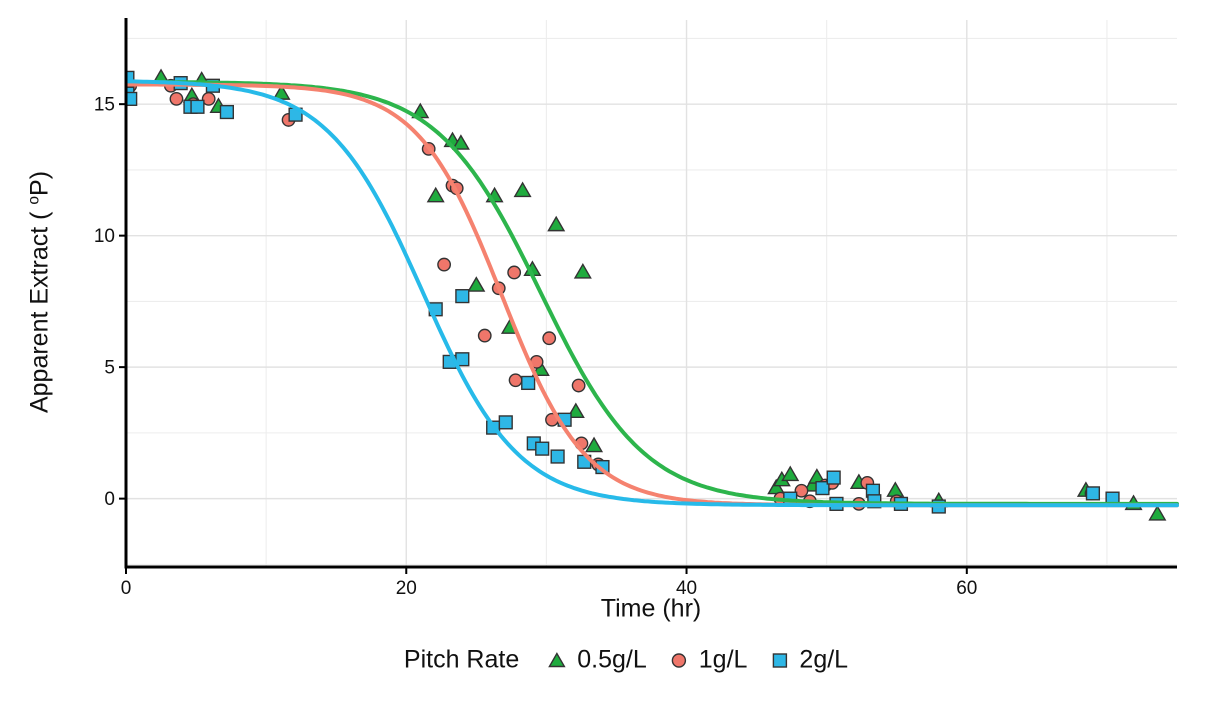 The image size is (1213, 724). I want to click on x-tick-label: 40, so click(686, 588).